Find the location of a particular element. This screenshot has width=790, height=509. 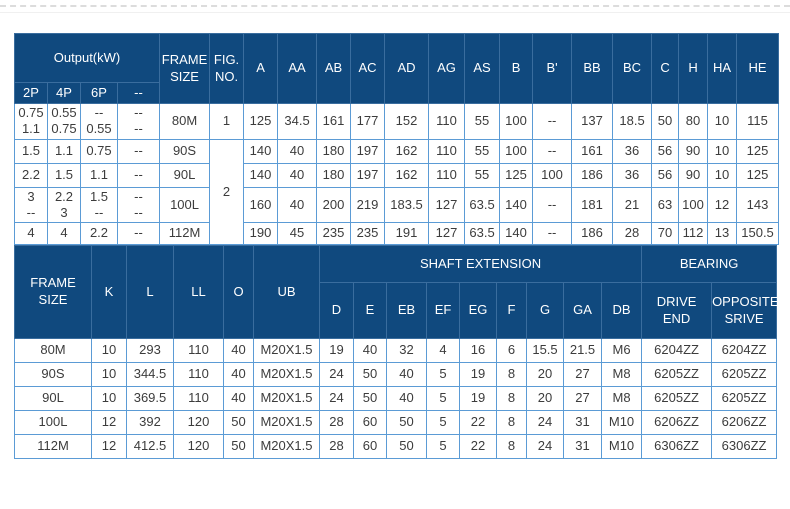

table-cell: 180 is located at coordinates (334, 151).